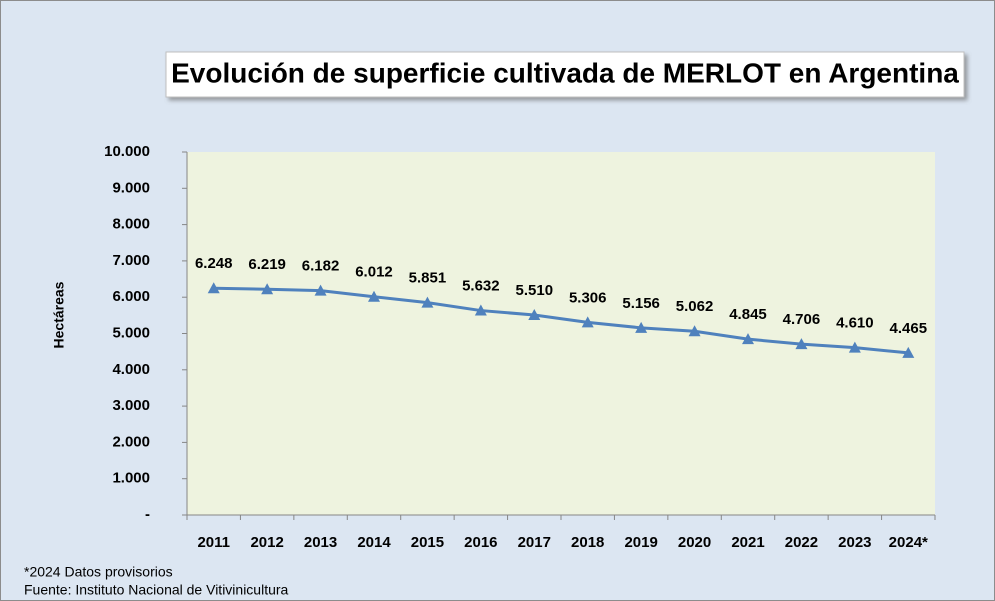  What do you see at coordinates (747, 542) in the screenshot?
I see `x-tick-label: 2021` at bounding box center [747, 542].